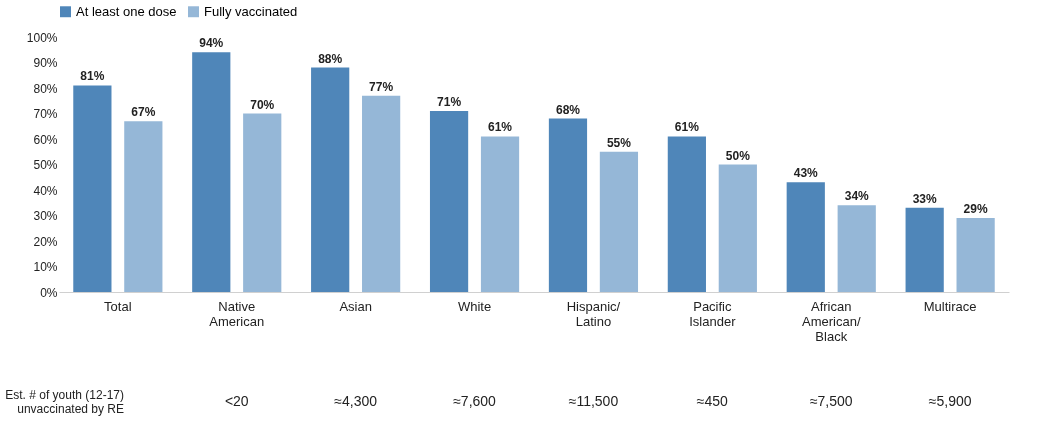  Describe the element at coordinates (950, 401) in the screenshot. I see `text: ≈5,900` at that location.